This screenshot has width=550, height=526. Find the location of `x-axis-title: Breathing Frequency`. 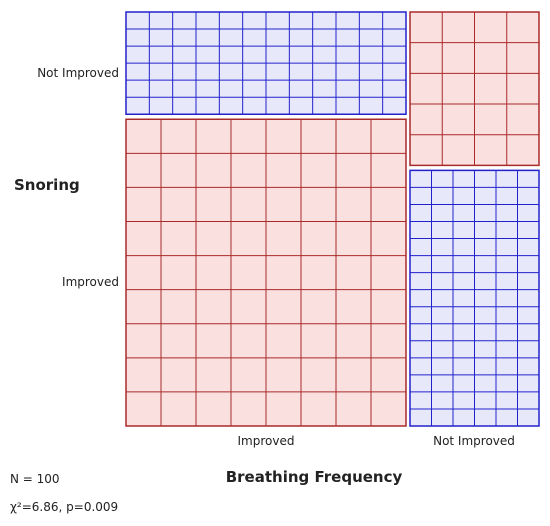

x-axis-title: Breathing Frequency is located at coordinates (314, 477).